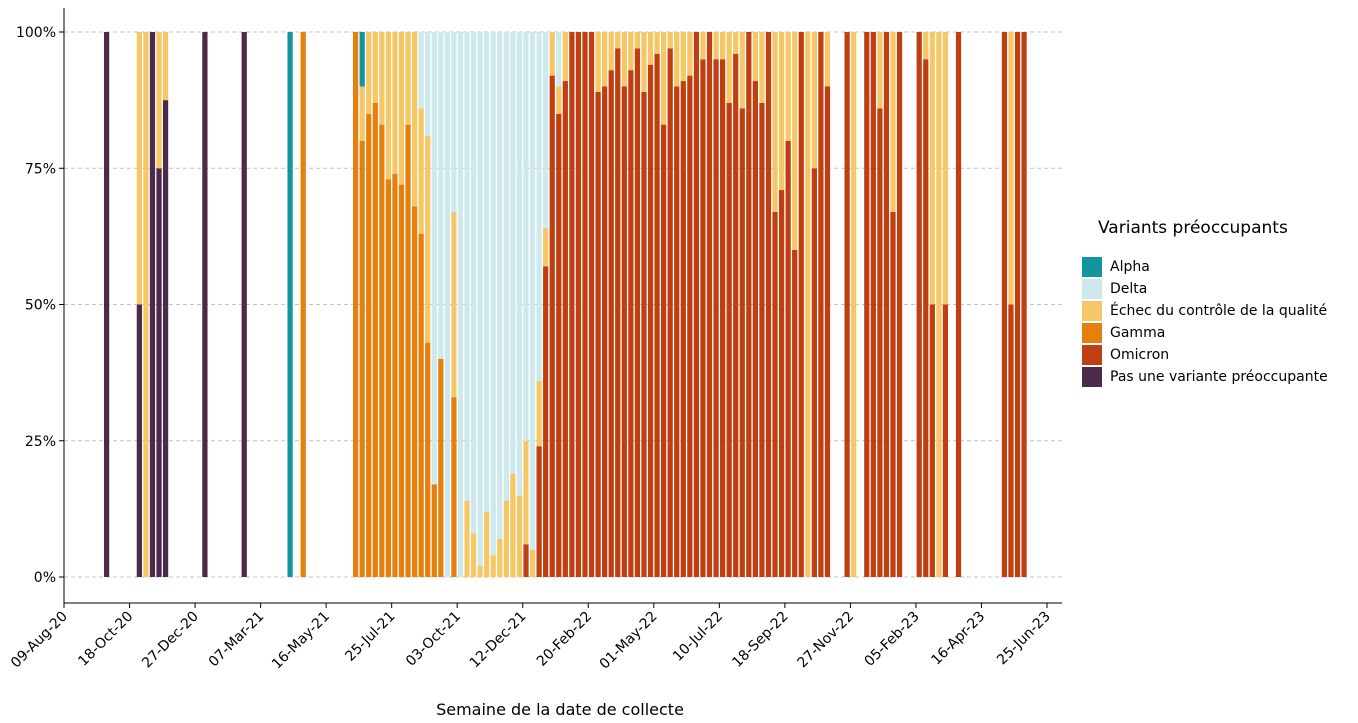 This screenshot has width=1358, height=723. Describe the element at coordinates (40, 306) in the screenshot. I see `y-tick-label: 50%` at that location.